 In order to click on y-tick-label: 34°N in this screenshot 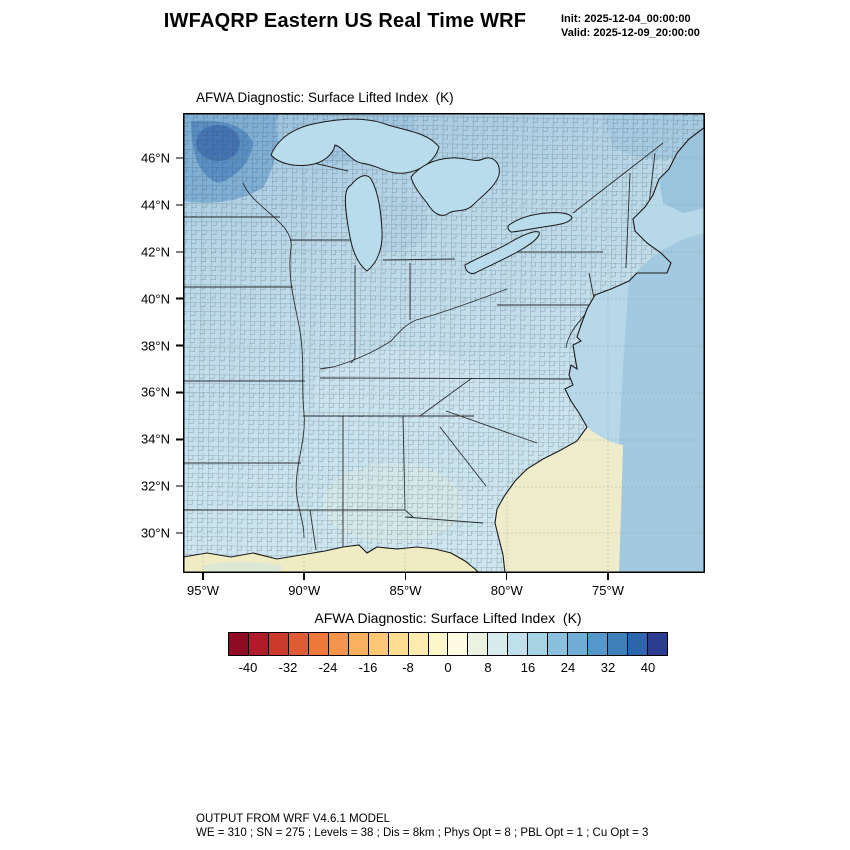, I will do `click(155, 439)`.